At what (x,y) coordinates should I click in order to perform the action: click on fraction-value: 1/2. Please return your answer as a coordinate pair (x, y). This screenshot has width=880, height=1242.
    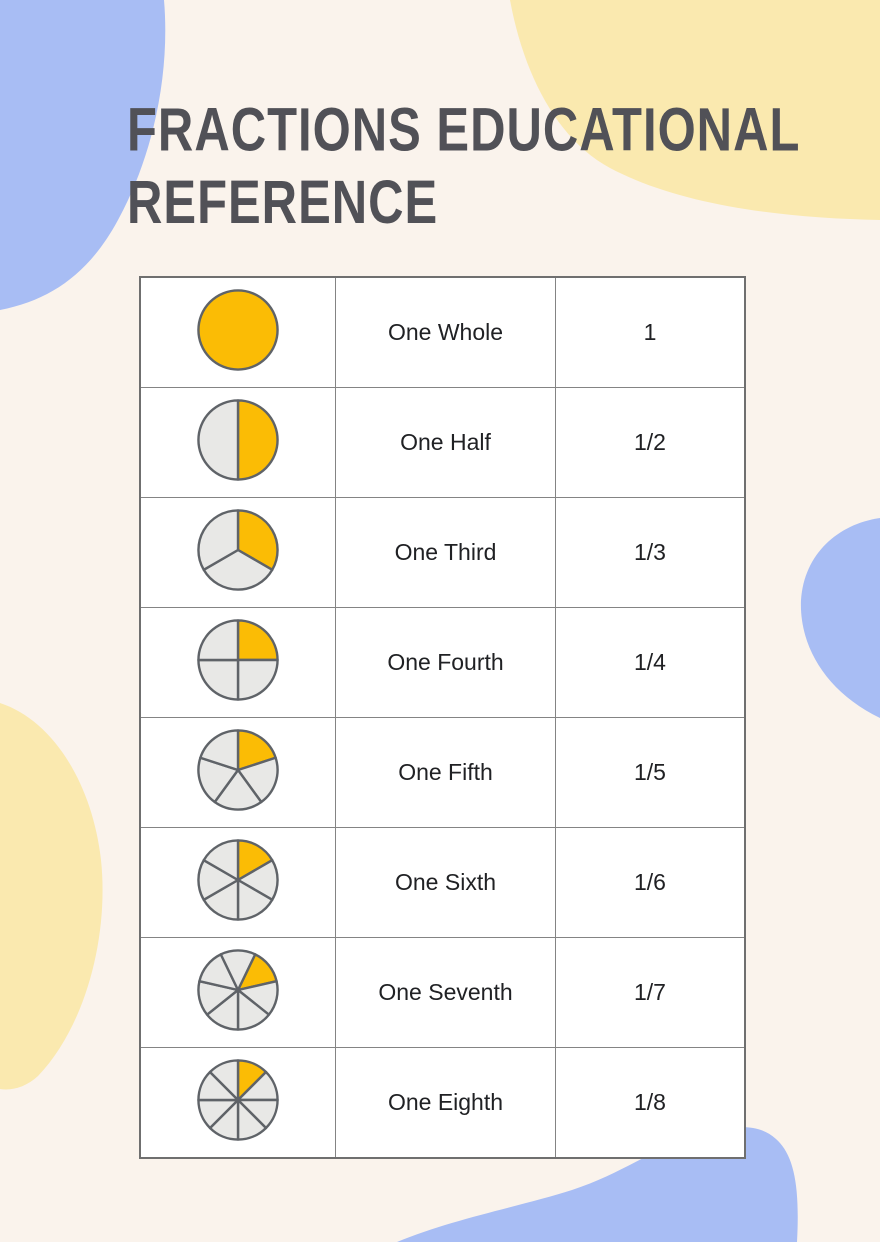
    Looking at the image, I should click on (650, 442).